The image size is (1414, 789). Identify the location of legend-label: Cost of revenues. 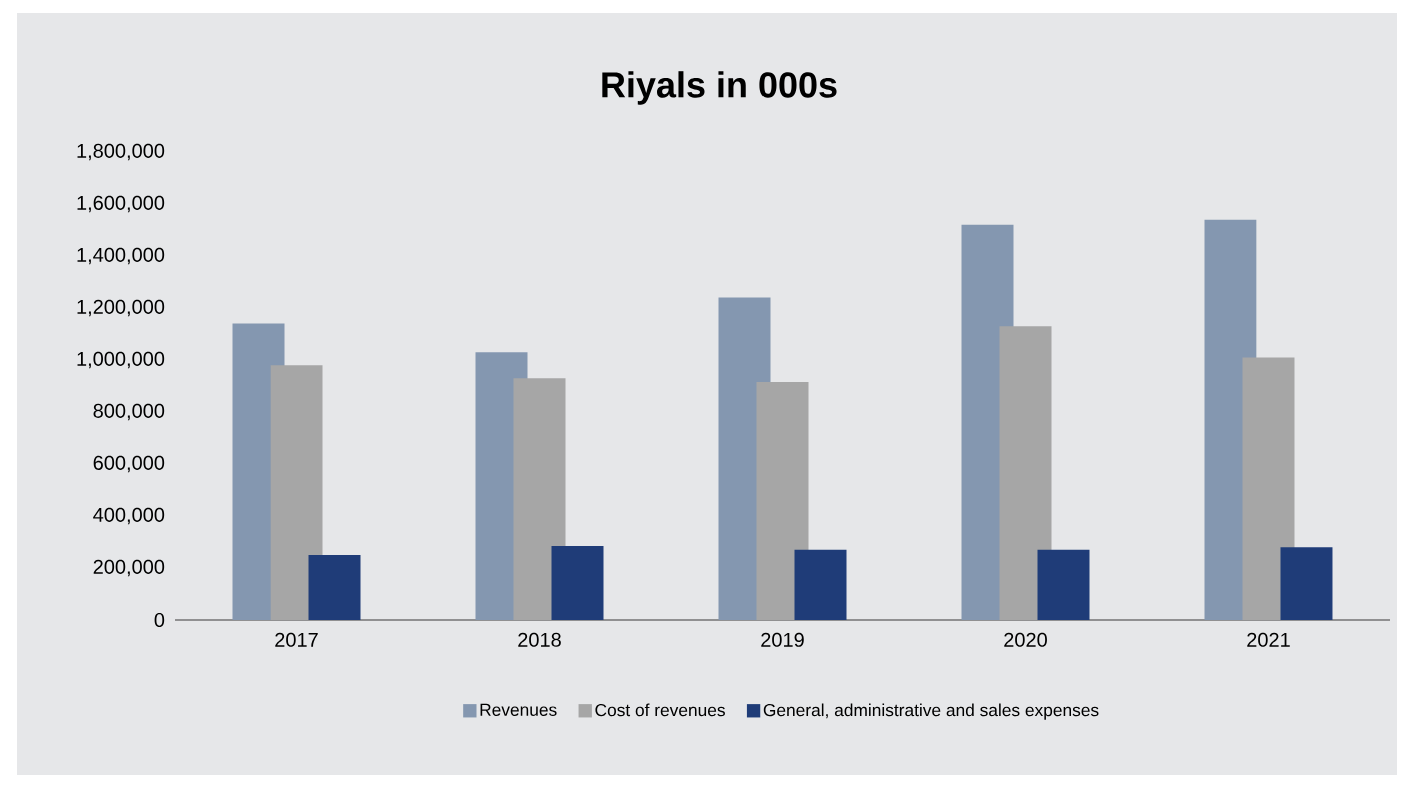
(660, 710).